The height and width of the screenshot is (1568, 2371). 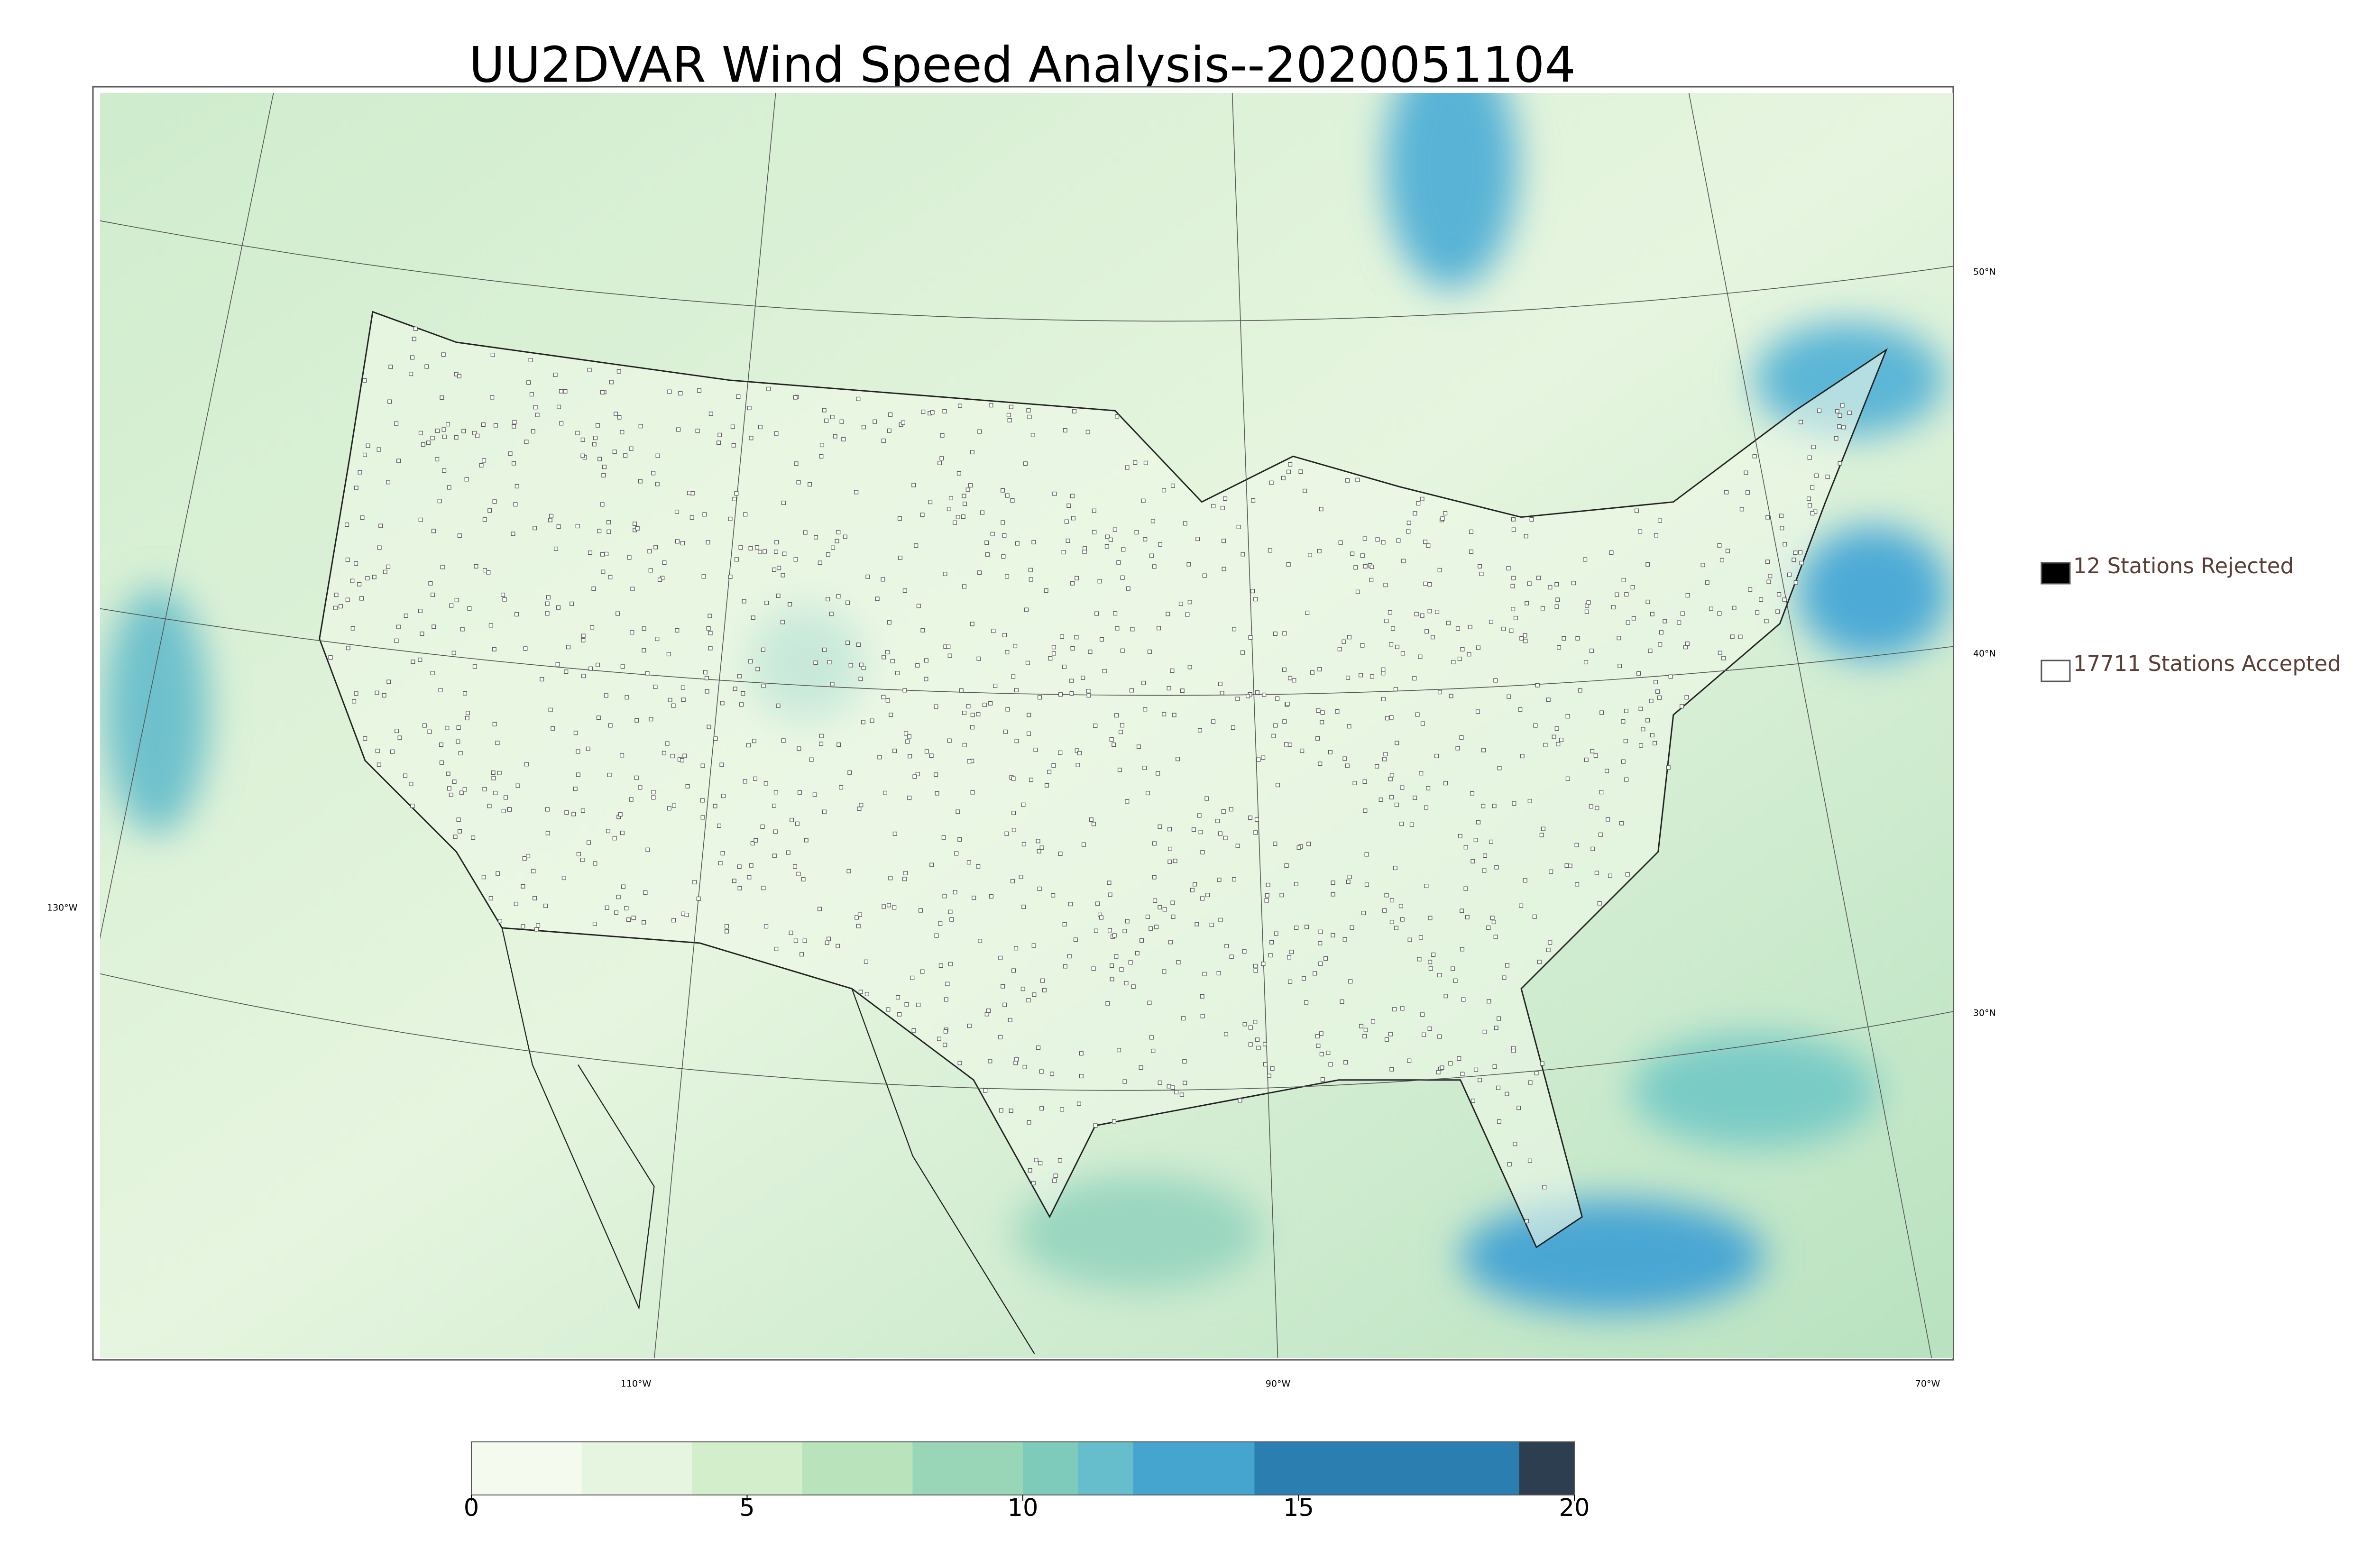 What do you see at coordinates (1050, 1468) in the screenshot?
I see `colorbar-segment` at bounding box center [1050, 1468].